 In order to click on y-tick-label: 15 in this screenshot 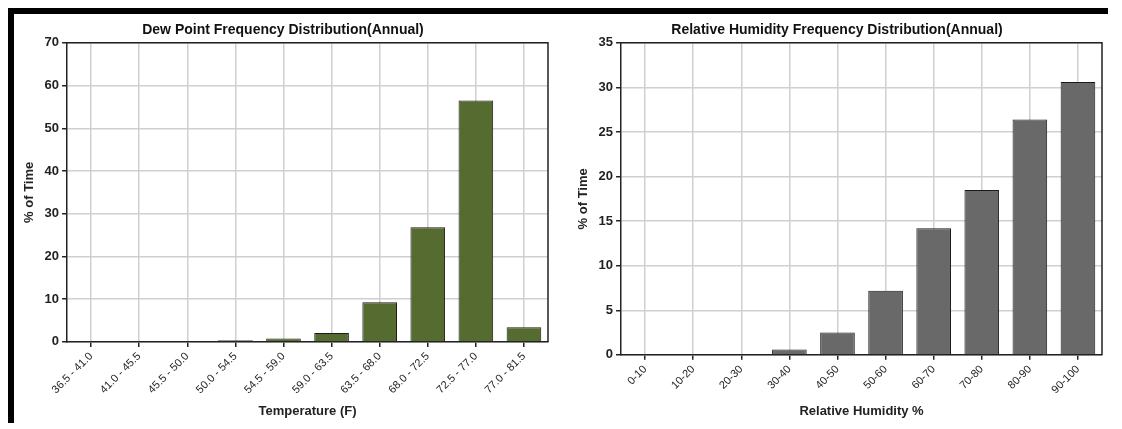, I will do `click(606, 220)`.